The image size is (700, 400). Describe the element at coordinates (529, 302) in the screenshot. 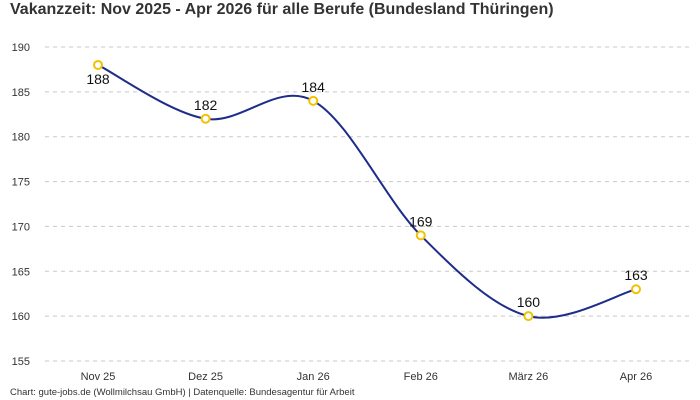

I see `data-label: 160` at that location.